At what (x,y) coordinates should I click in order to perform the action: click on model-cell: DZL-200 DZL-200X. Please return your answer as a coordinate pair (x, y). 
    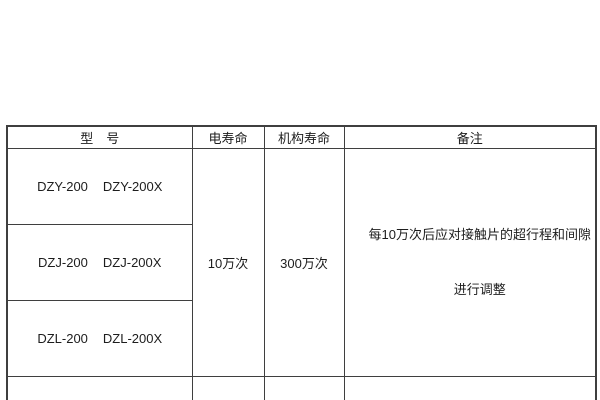
    Looking at the image, I should click on (99, 338).